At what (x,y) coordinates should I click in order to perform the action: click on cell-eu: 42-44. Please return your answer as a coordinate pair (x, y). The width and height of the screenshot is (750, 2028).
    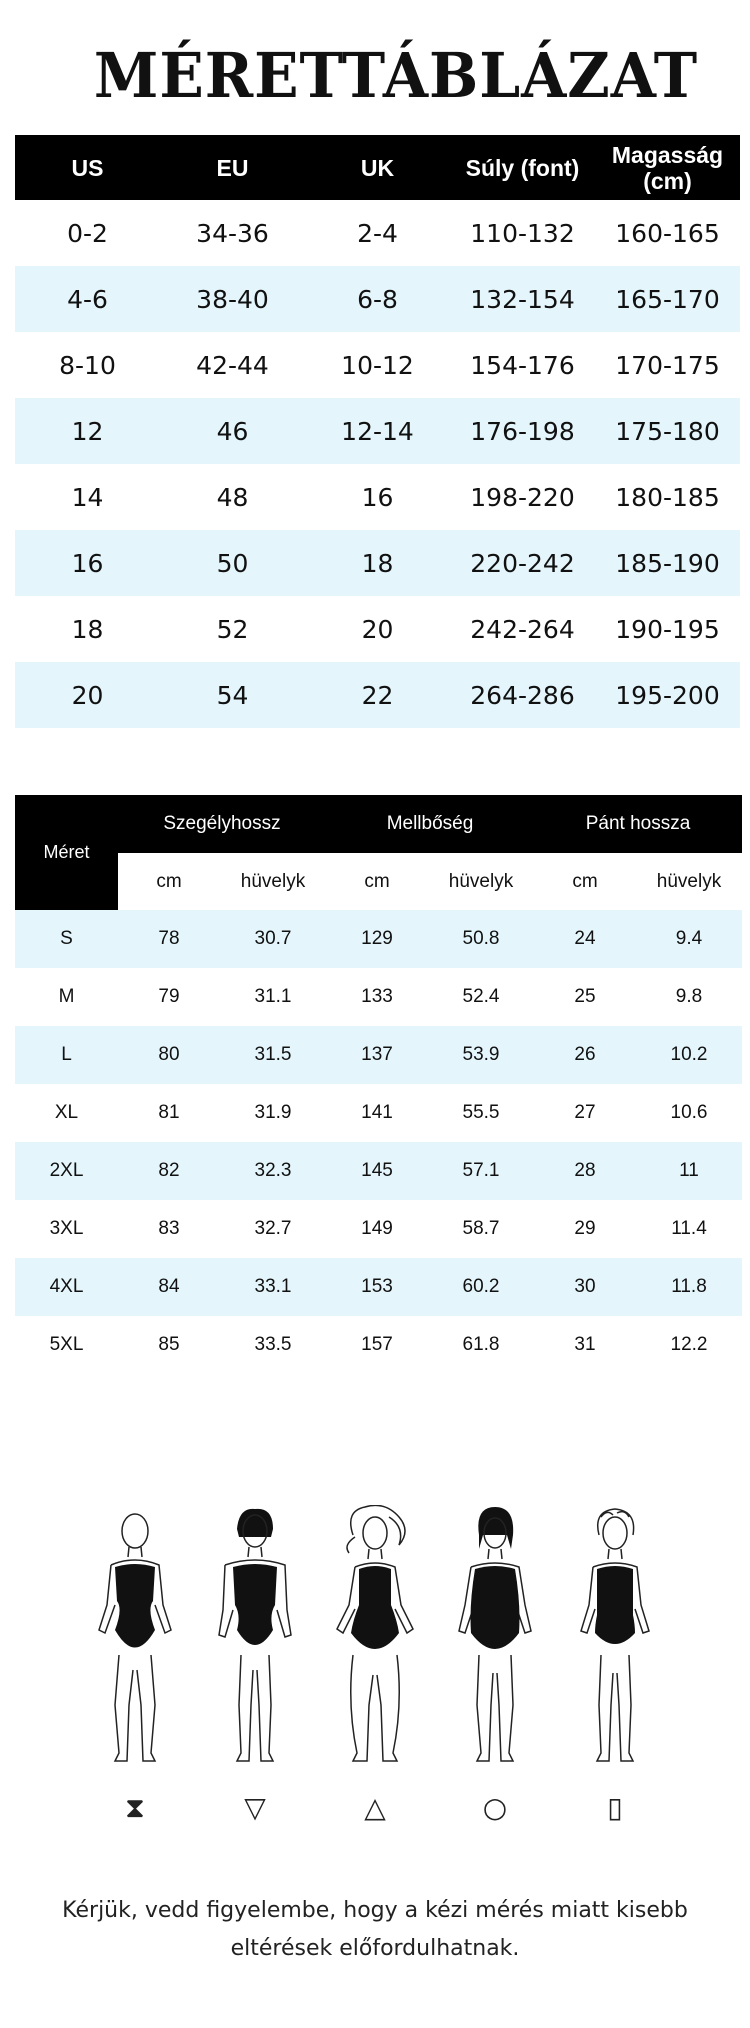
    Looking at the image, I should click on (232, 365).